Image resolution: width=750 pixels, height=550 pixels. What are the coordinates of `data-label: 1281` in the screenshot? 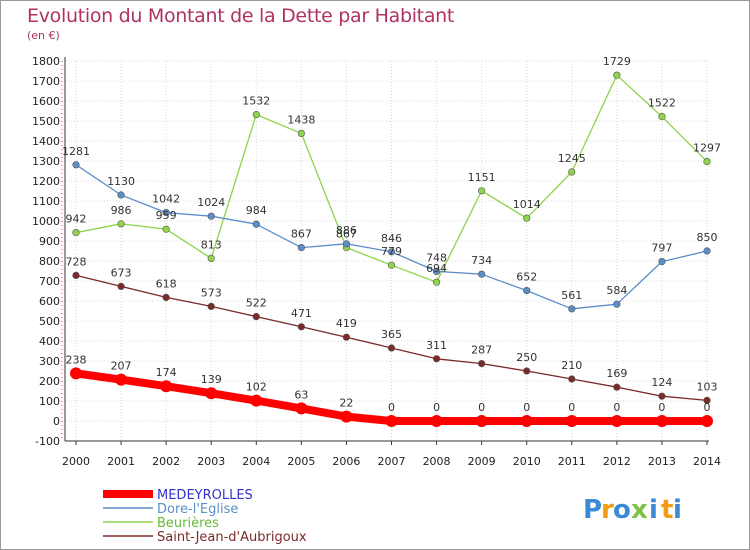 It's located at (76, 151).